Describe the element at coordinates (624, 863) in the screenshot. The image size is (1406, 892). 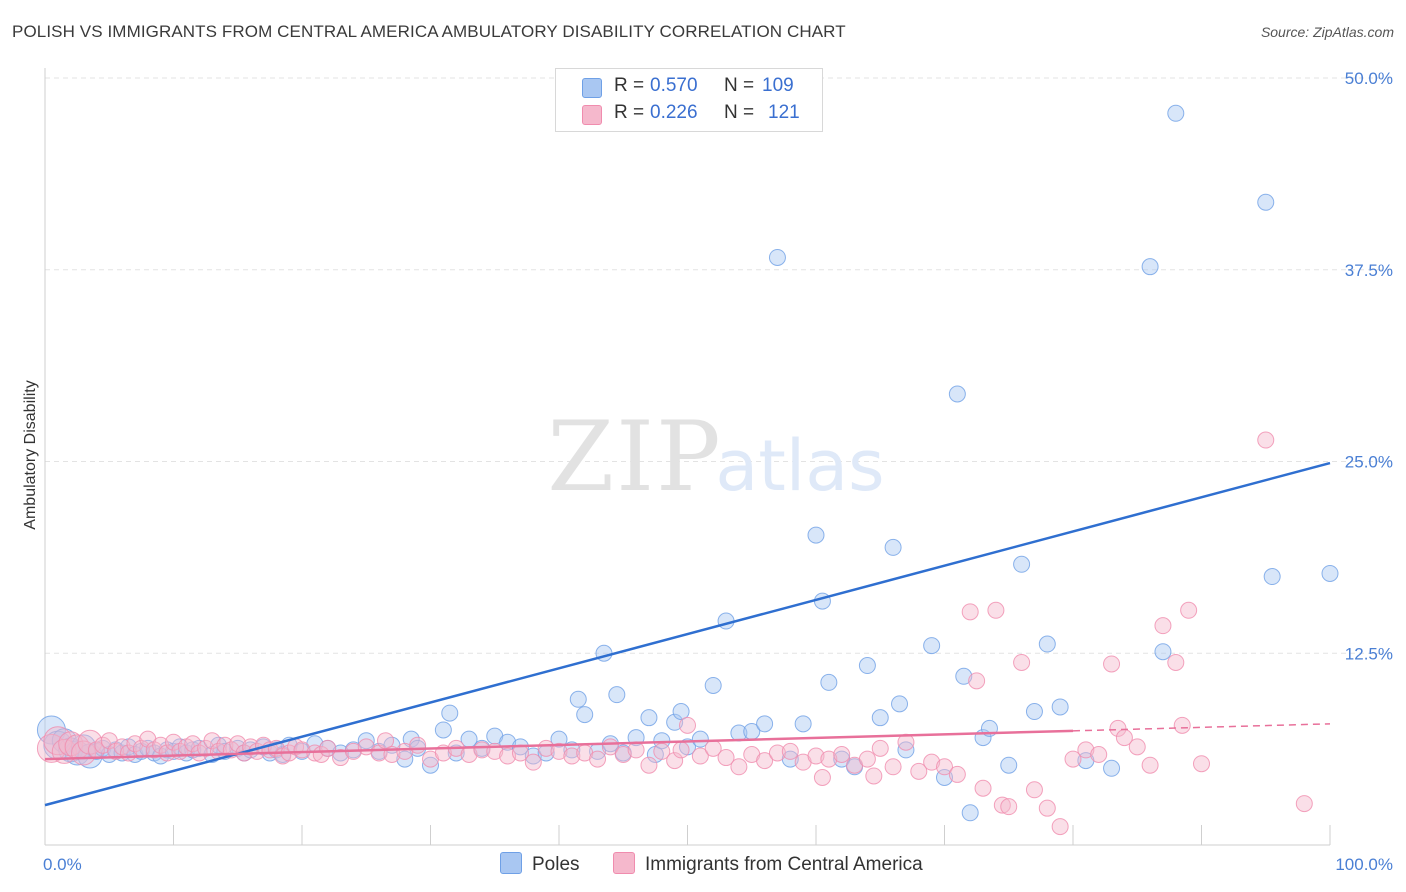
I see `bottom-legend-swatch-central-america` at that location.